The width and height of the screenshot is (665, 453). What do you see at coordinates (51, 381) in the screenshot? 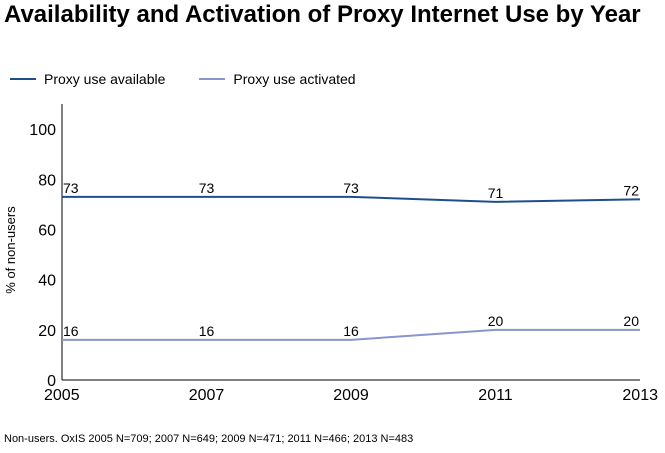
I see `y-tick-label: 0` at bounding box center [51, 381].